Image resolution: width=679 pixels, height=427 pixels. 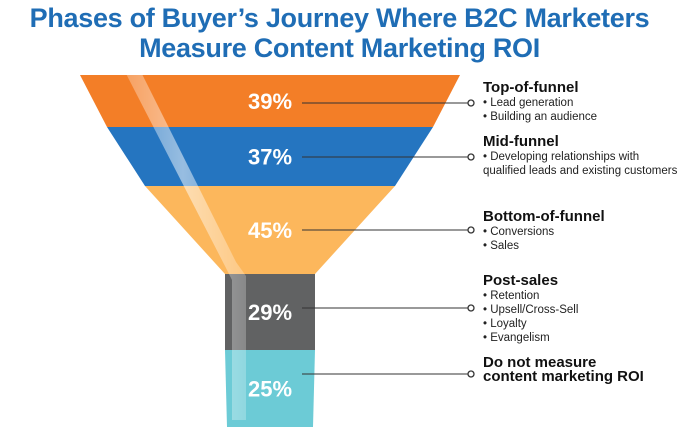 I want to click on funnel-value-label-5: 25%, so click(x=270, y=389).